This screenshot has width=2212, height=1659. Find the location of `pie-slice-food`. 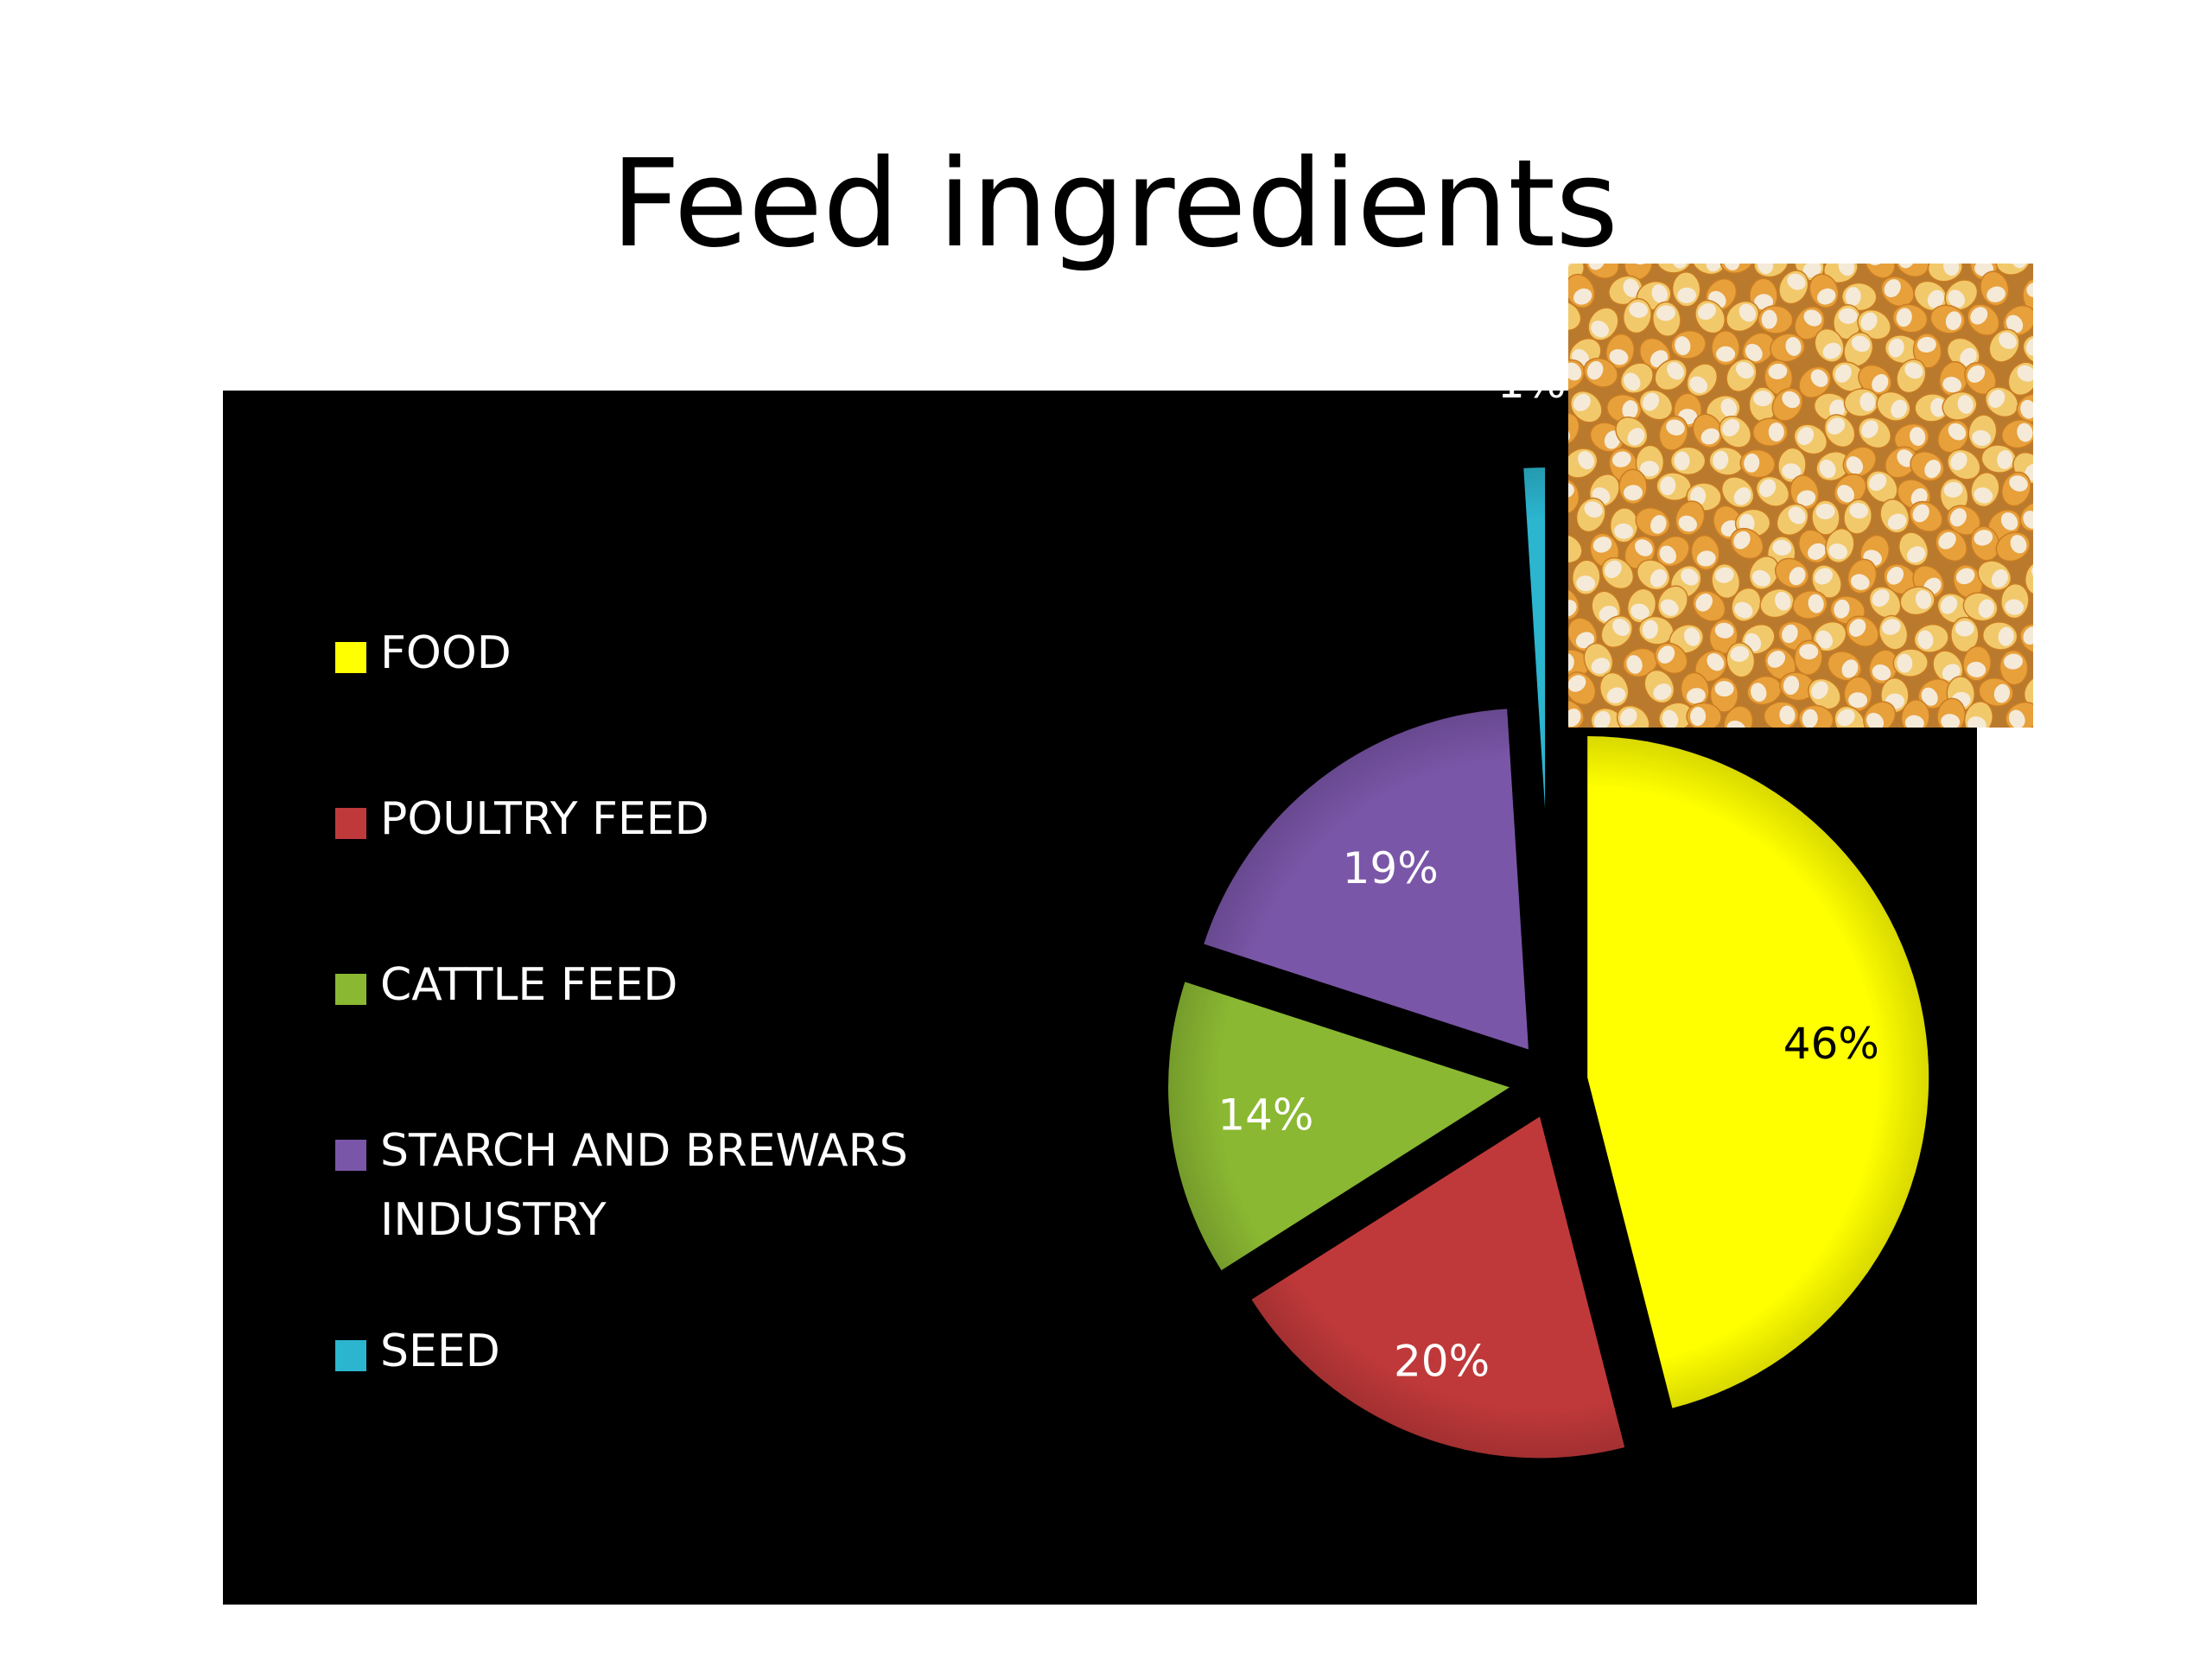

pie-slice-food is located at coordinates (1758, 1072).